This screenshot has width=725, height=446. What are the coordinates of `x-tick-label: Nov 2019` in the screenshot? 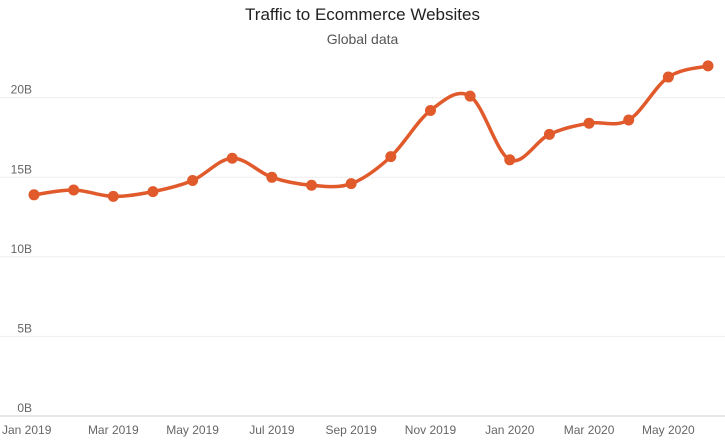 It's located at (431, 430).